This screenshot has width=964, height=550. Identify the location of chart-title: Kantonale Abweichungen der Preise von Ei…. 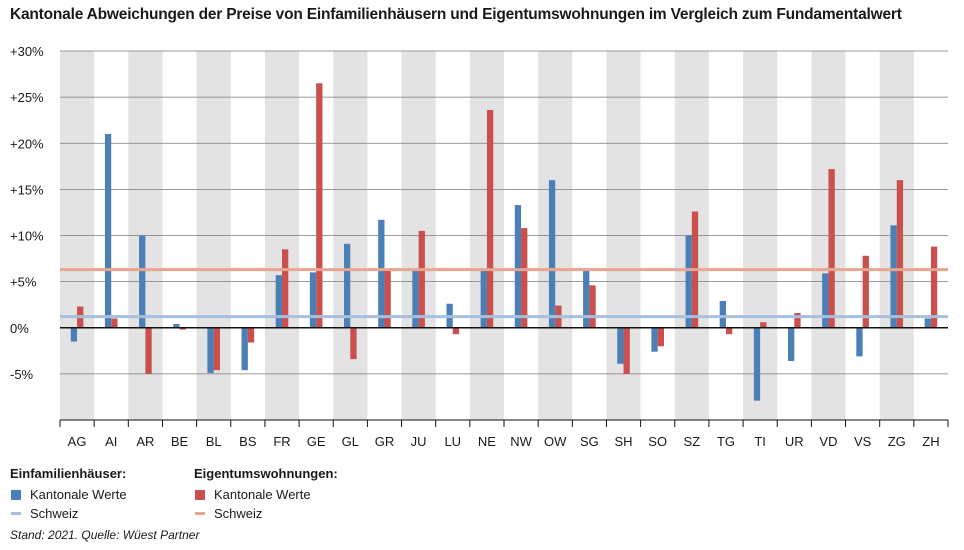
(456, 14).